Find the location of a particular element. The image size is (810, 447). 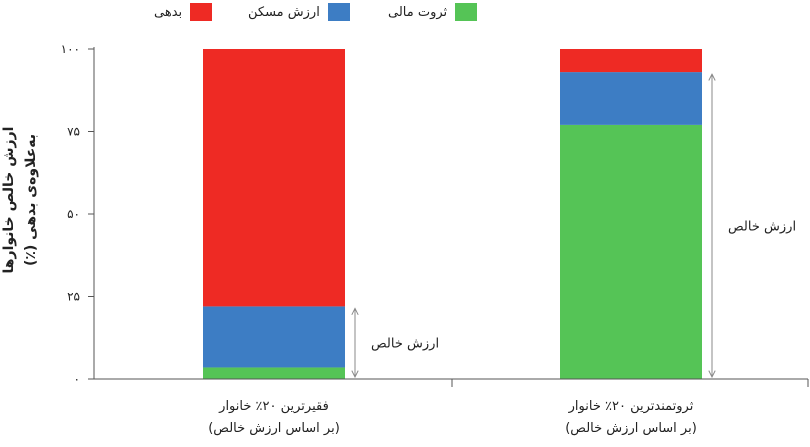

legend-swatch-debt is located at coordinates (201, 12).